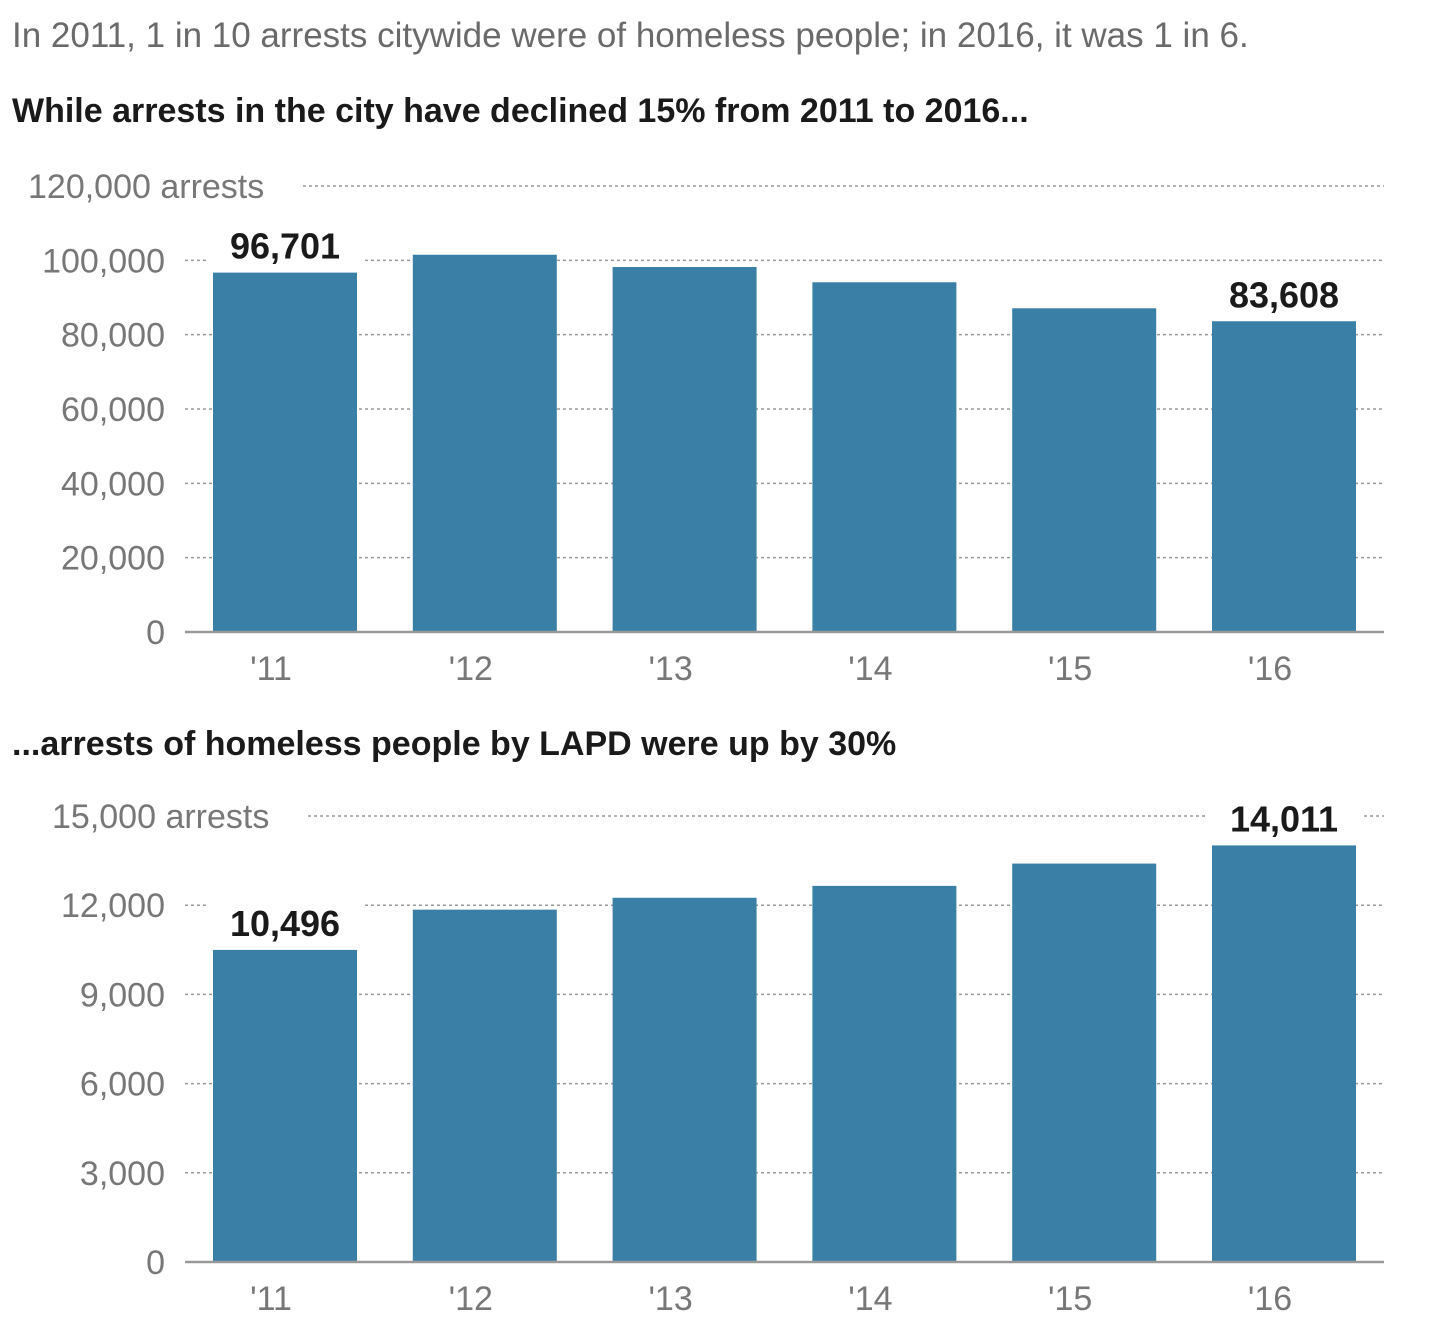  What do you see at coordinates (103, 261) in the screenshot?
I see `y-tick-label: 100,000` at bounding box center [103, 261].